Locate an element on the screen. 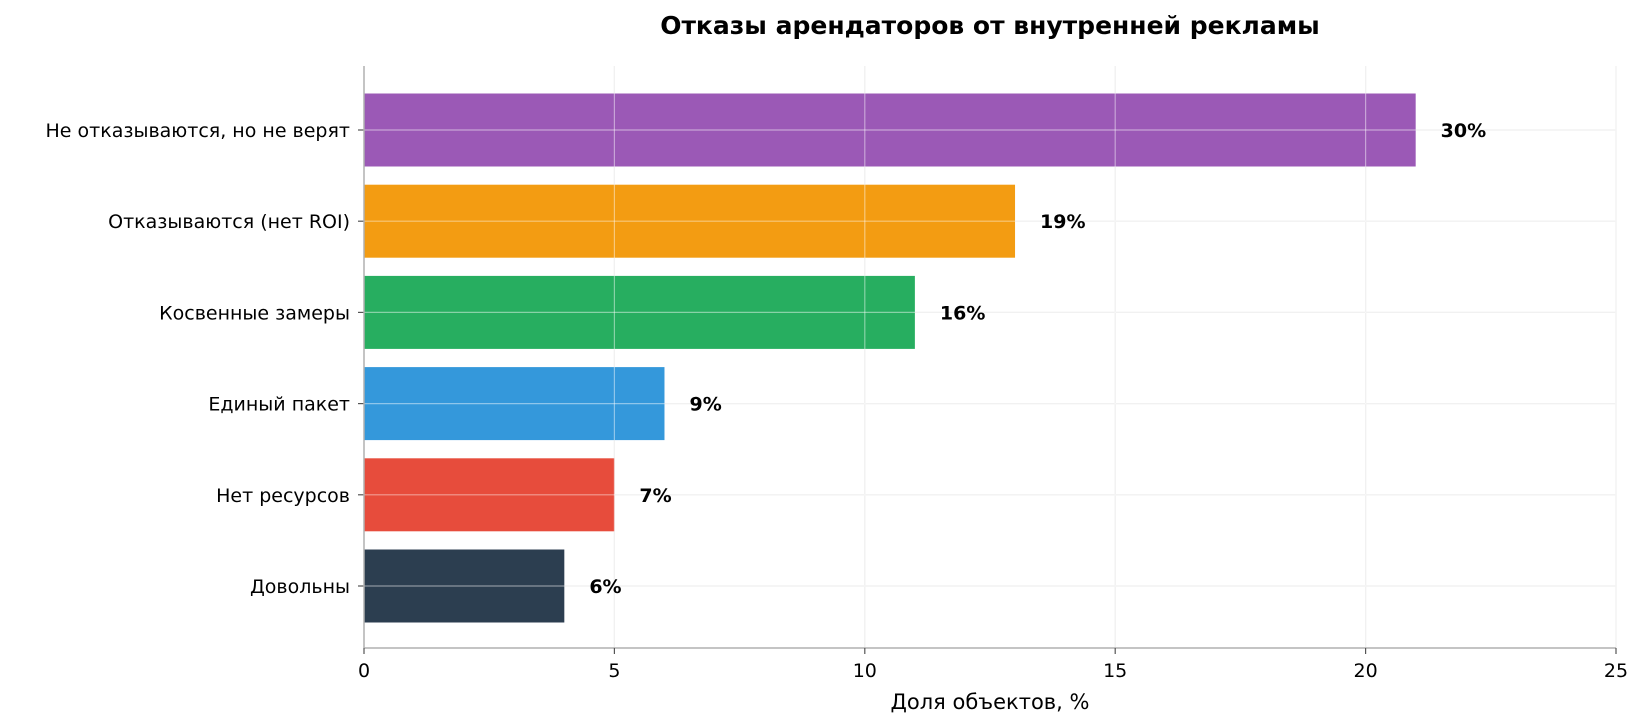 The width and height of the screenshot is (1631, 728). x-tick-label: 5 is located at coordinates (614, 671).